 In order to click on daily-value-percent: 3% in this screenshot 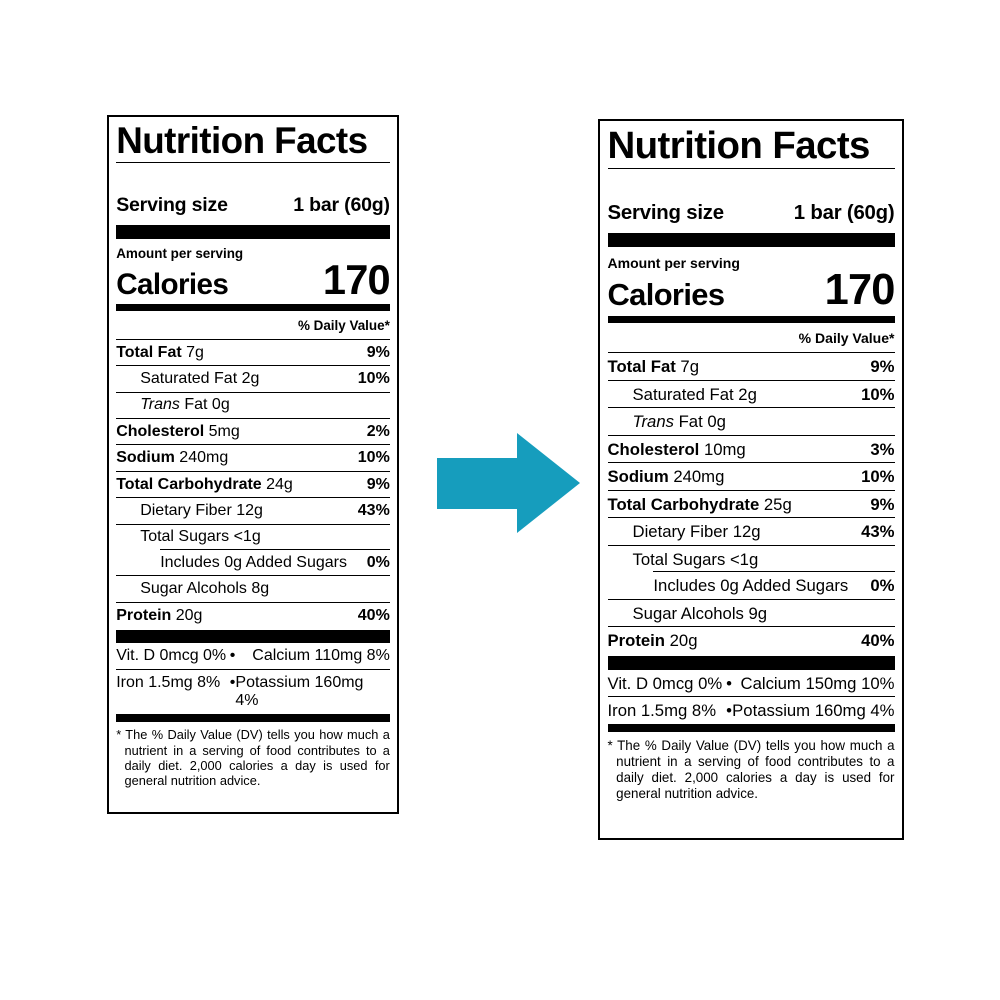, I will do `click(882, 449)`.